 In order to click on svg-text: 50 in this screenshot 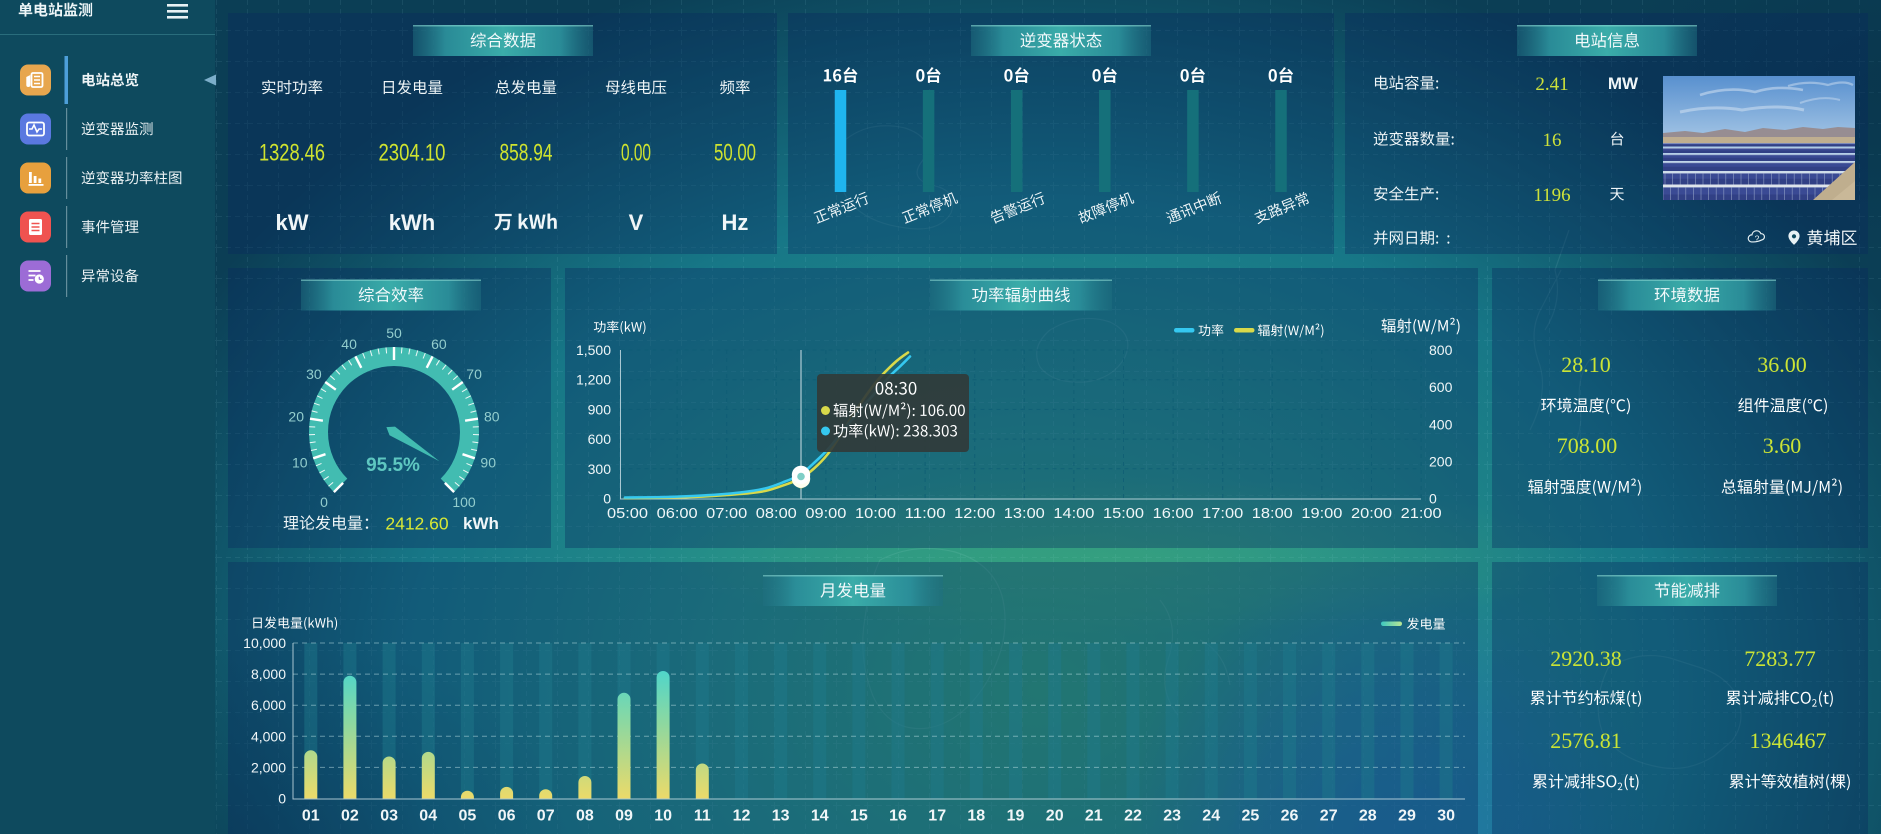, I will do `click(394, 333)`.